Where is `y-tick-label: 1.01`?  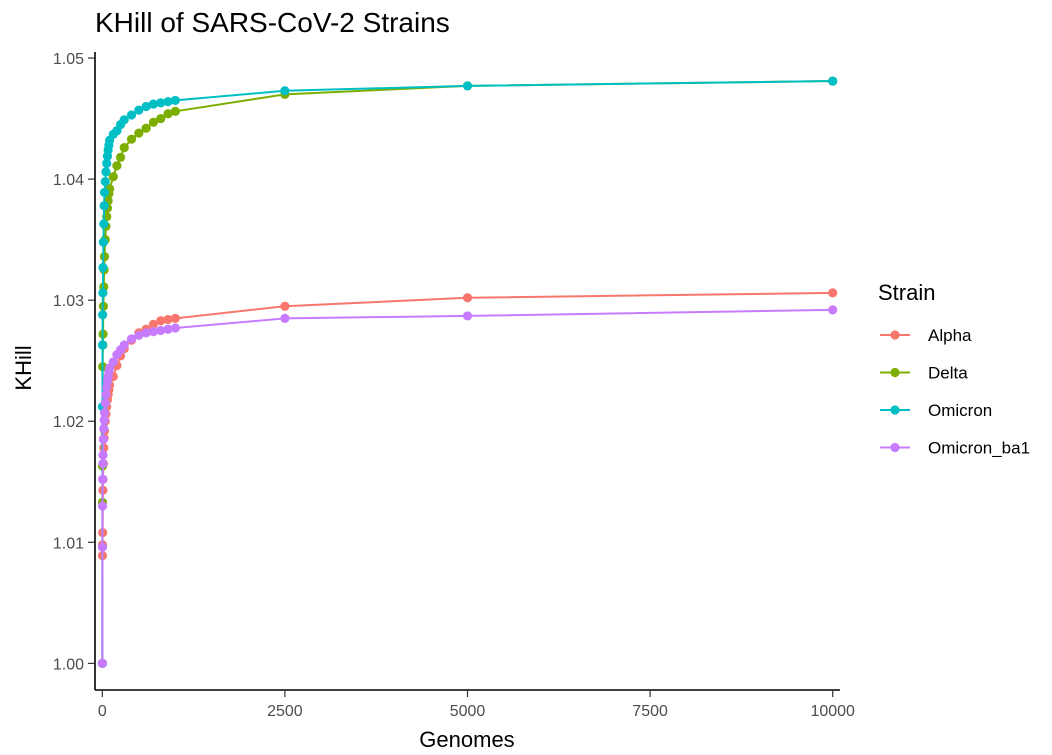
y-tick-label: 1.01 is located at coordinates (68, 543).